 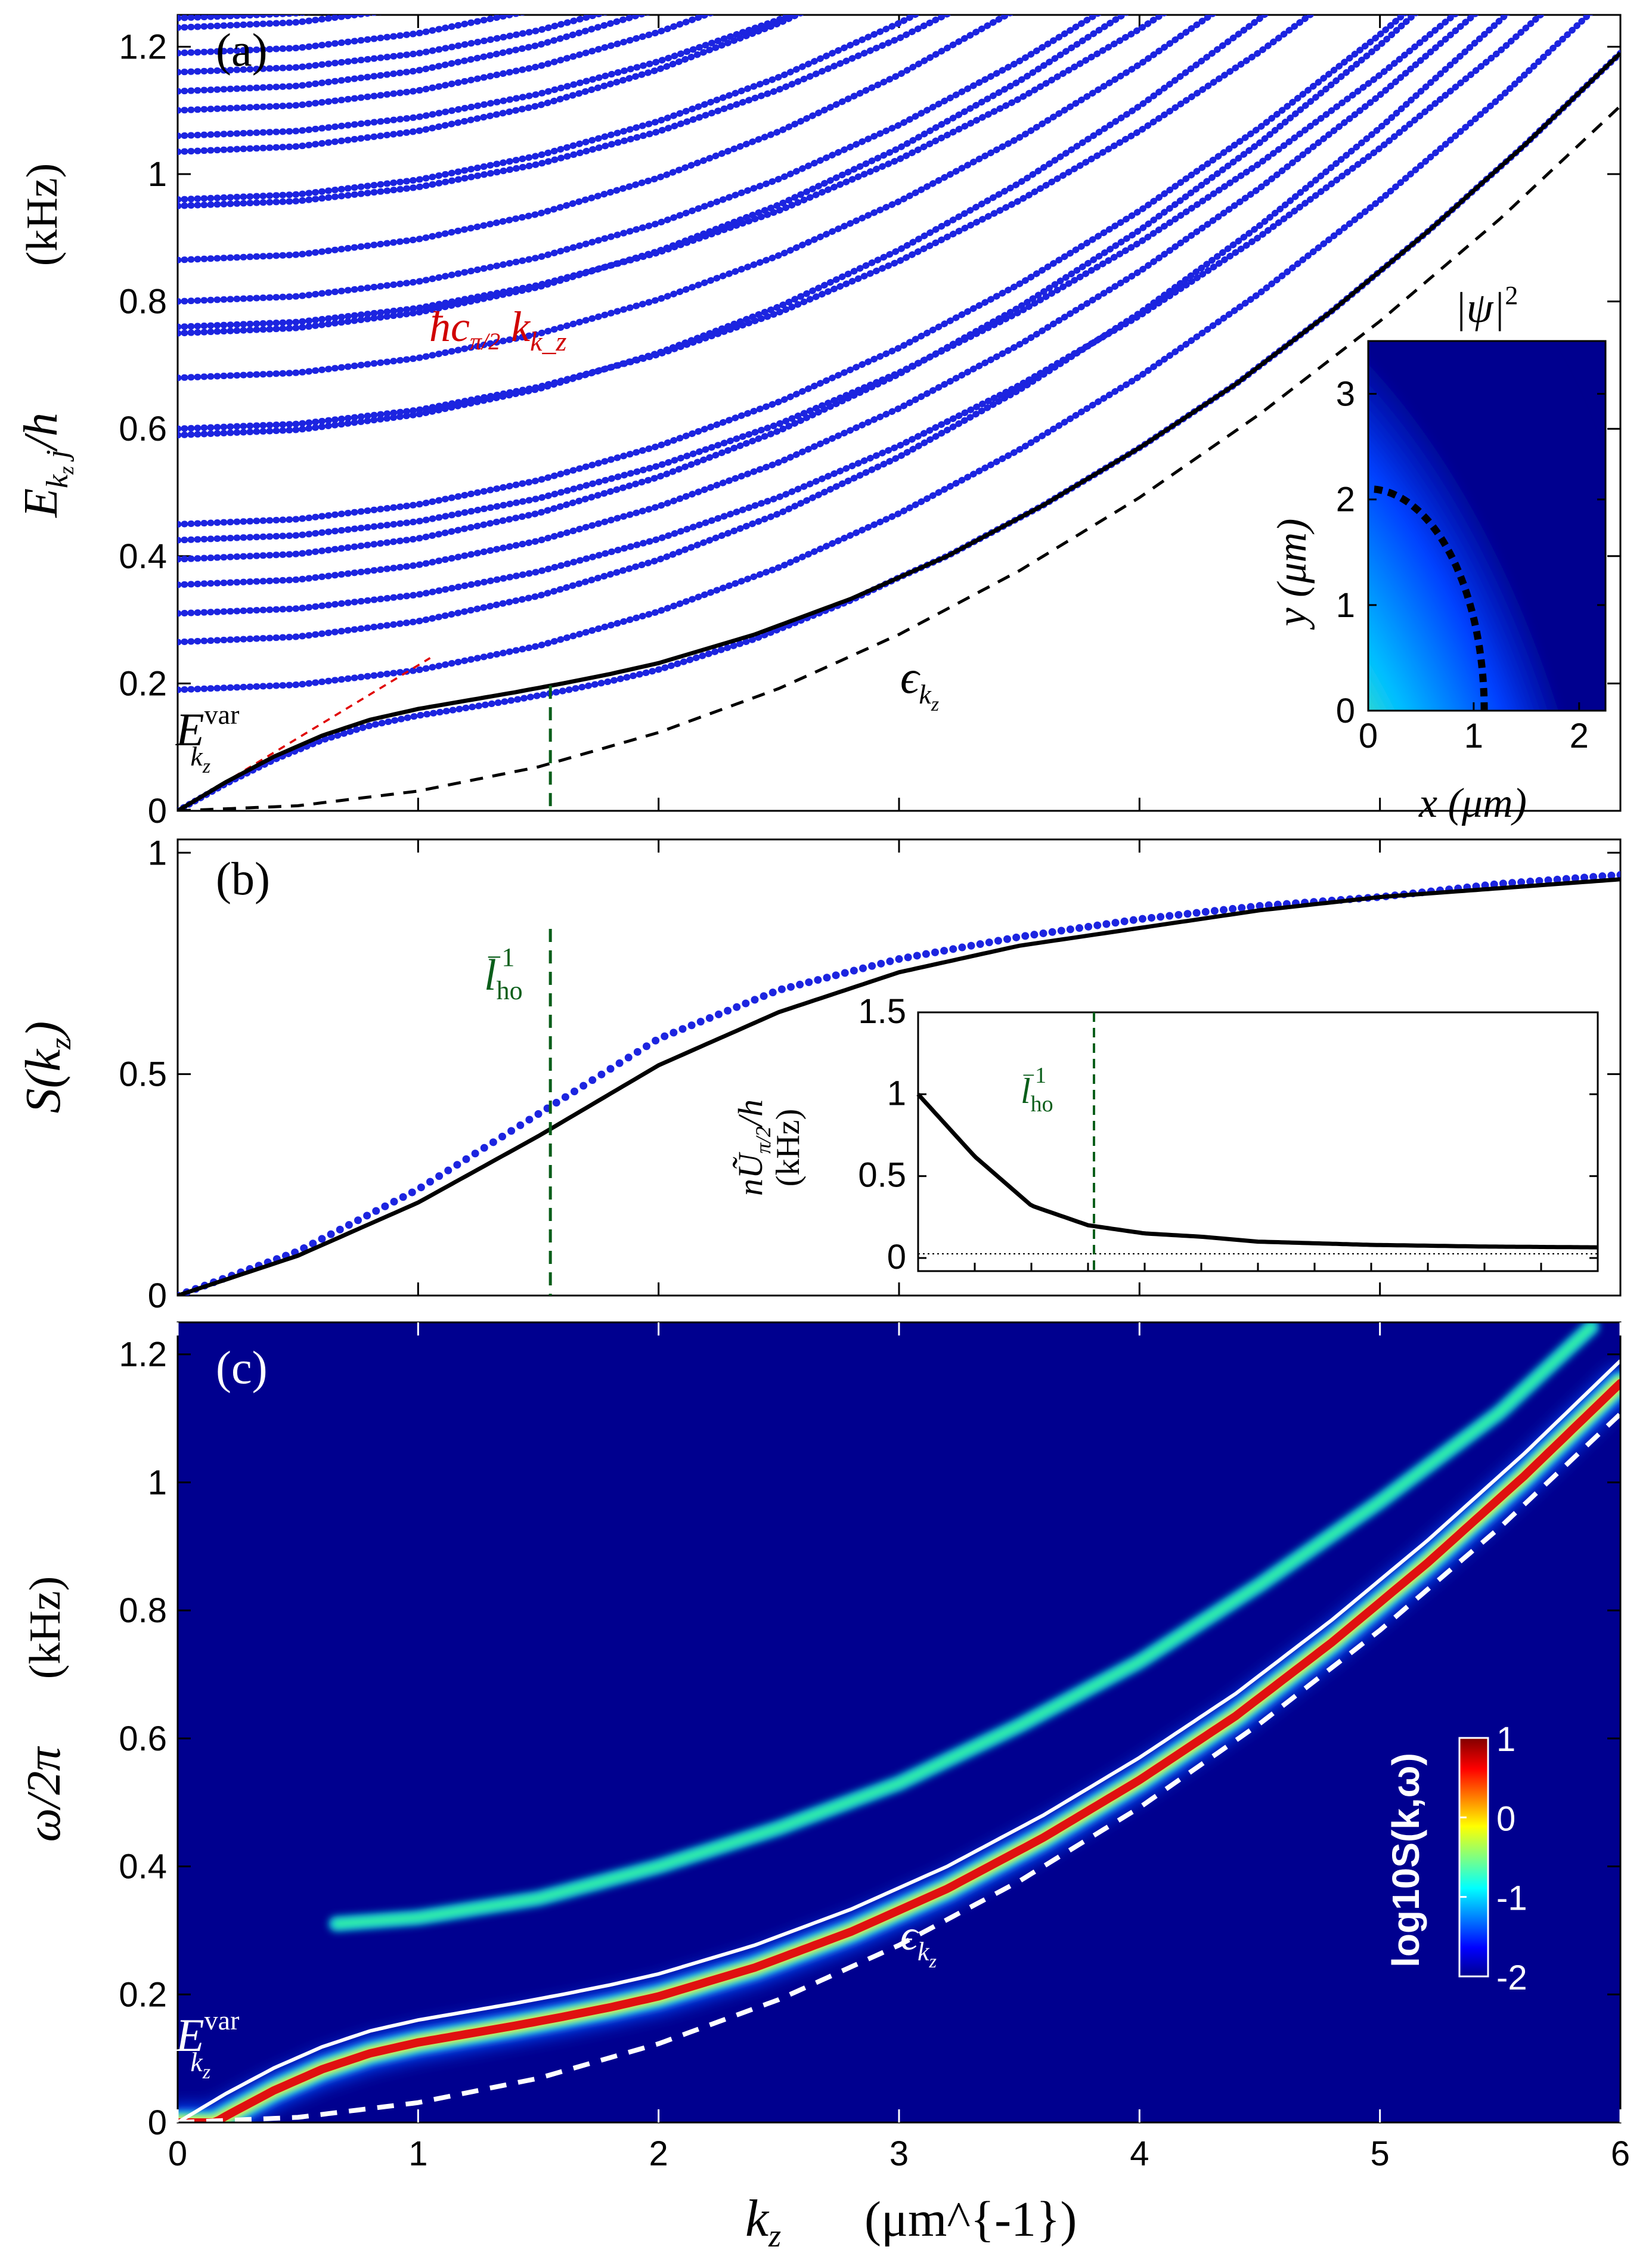 I want to click on inset-a-xlabel: x (μm), so click(x=1472, y=803).